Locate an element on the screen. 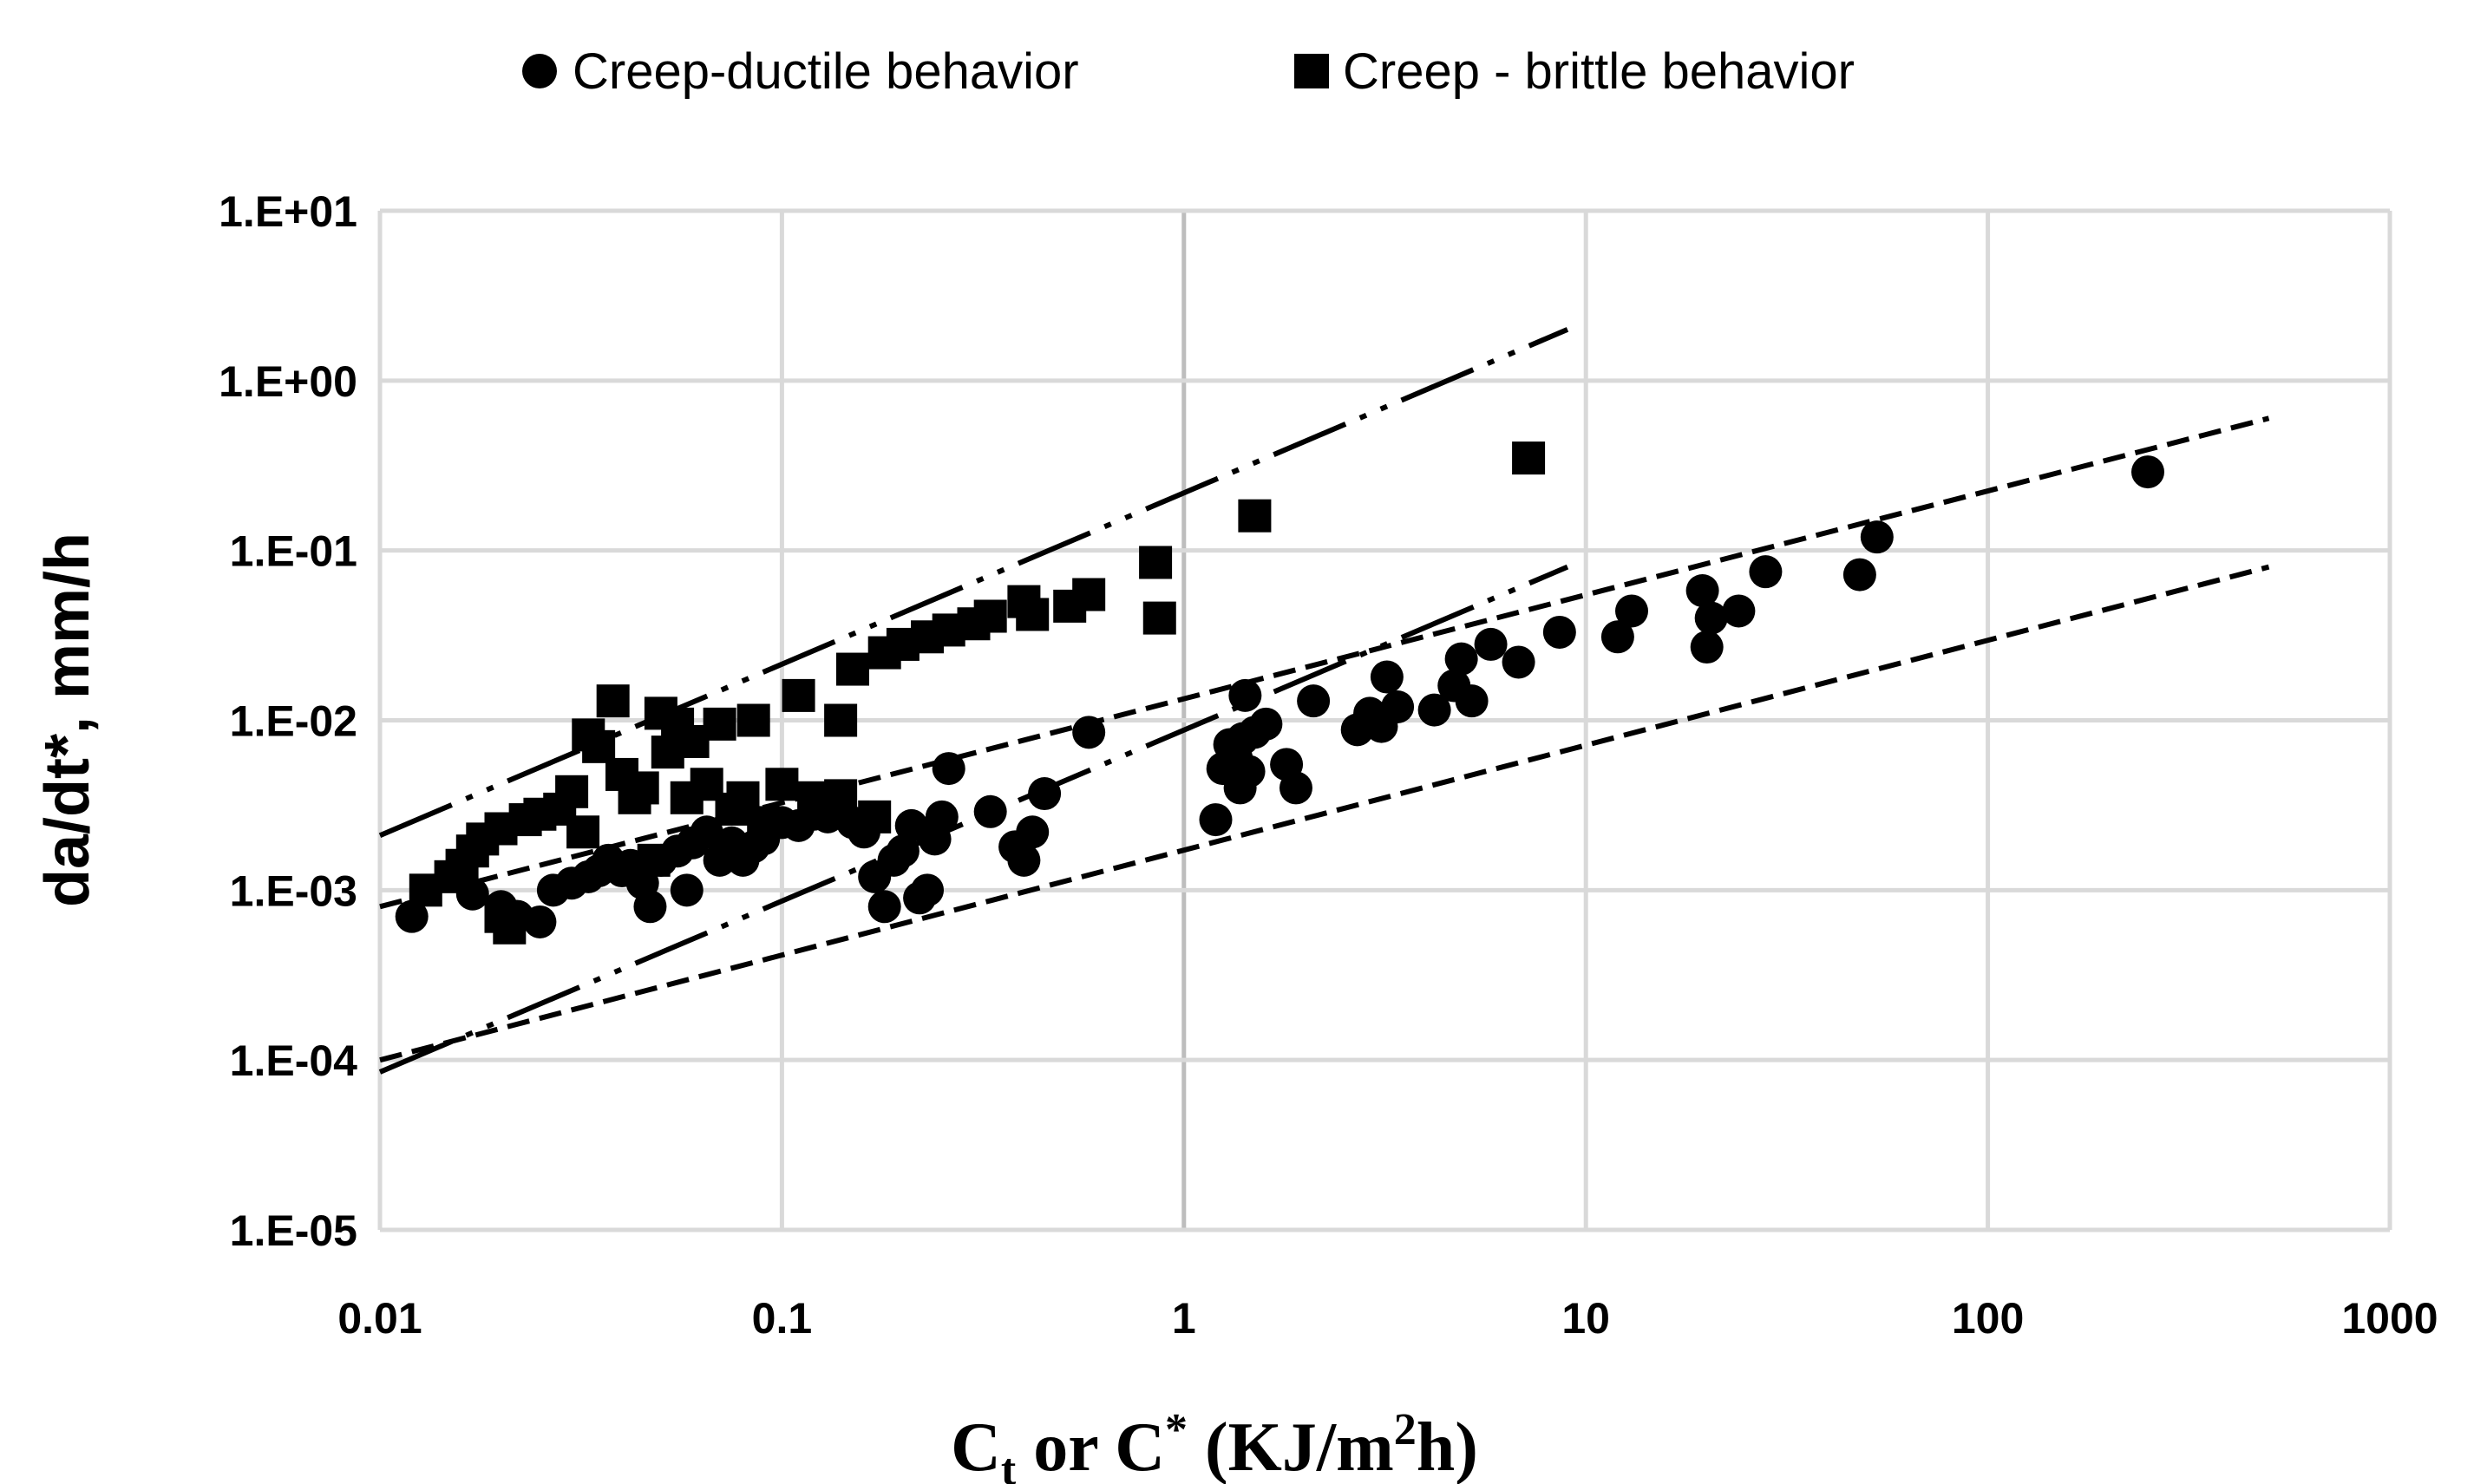 This screenshot has width=2487, height=1484. x-tick-label: 10 is located at coordinates (1585, 1319).